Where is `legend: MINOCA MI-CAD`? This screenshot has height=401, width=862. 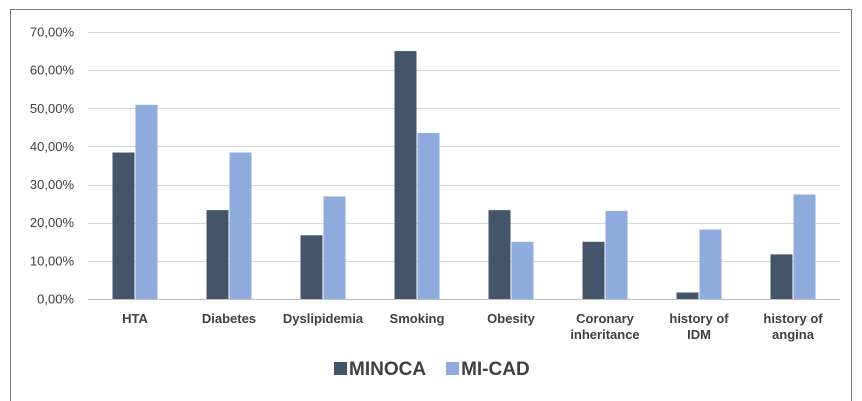
legend: MINOCA MI-CAD is located at coordinates (432, 369).